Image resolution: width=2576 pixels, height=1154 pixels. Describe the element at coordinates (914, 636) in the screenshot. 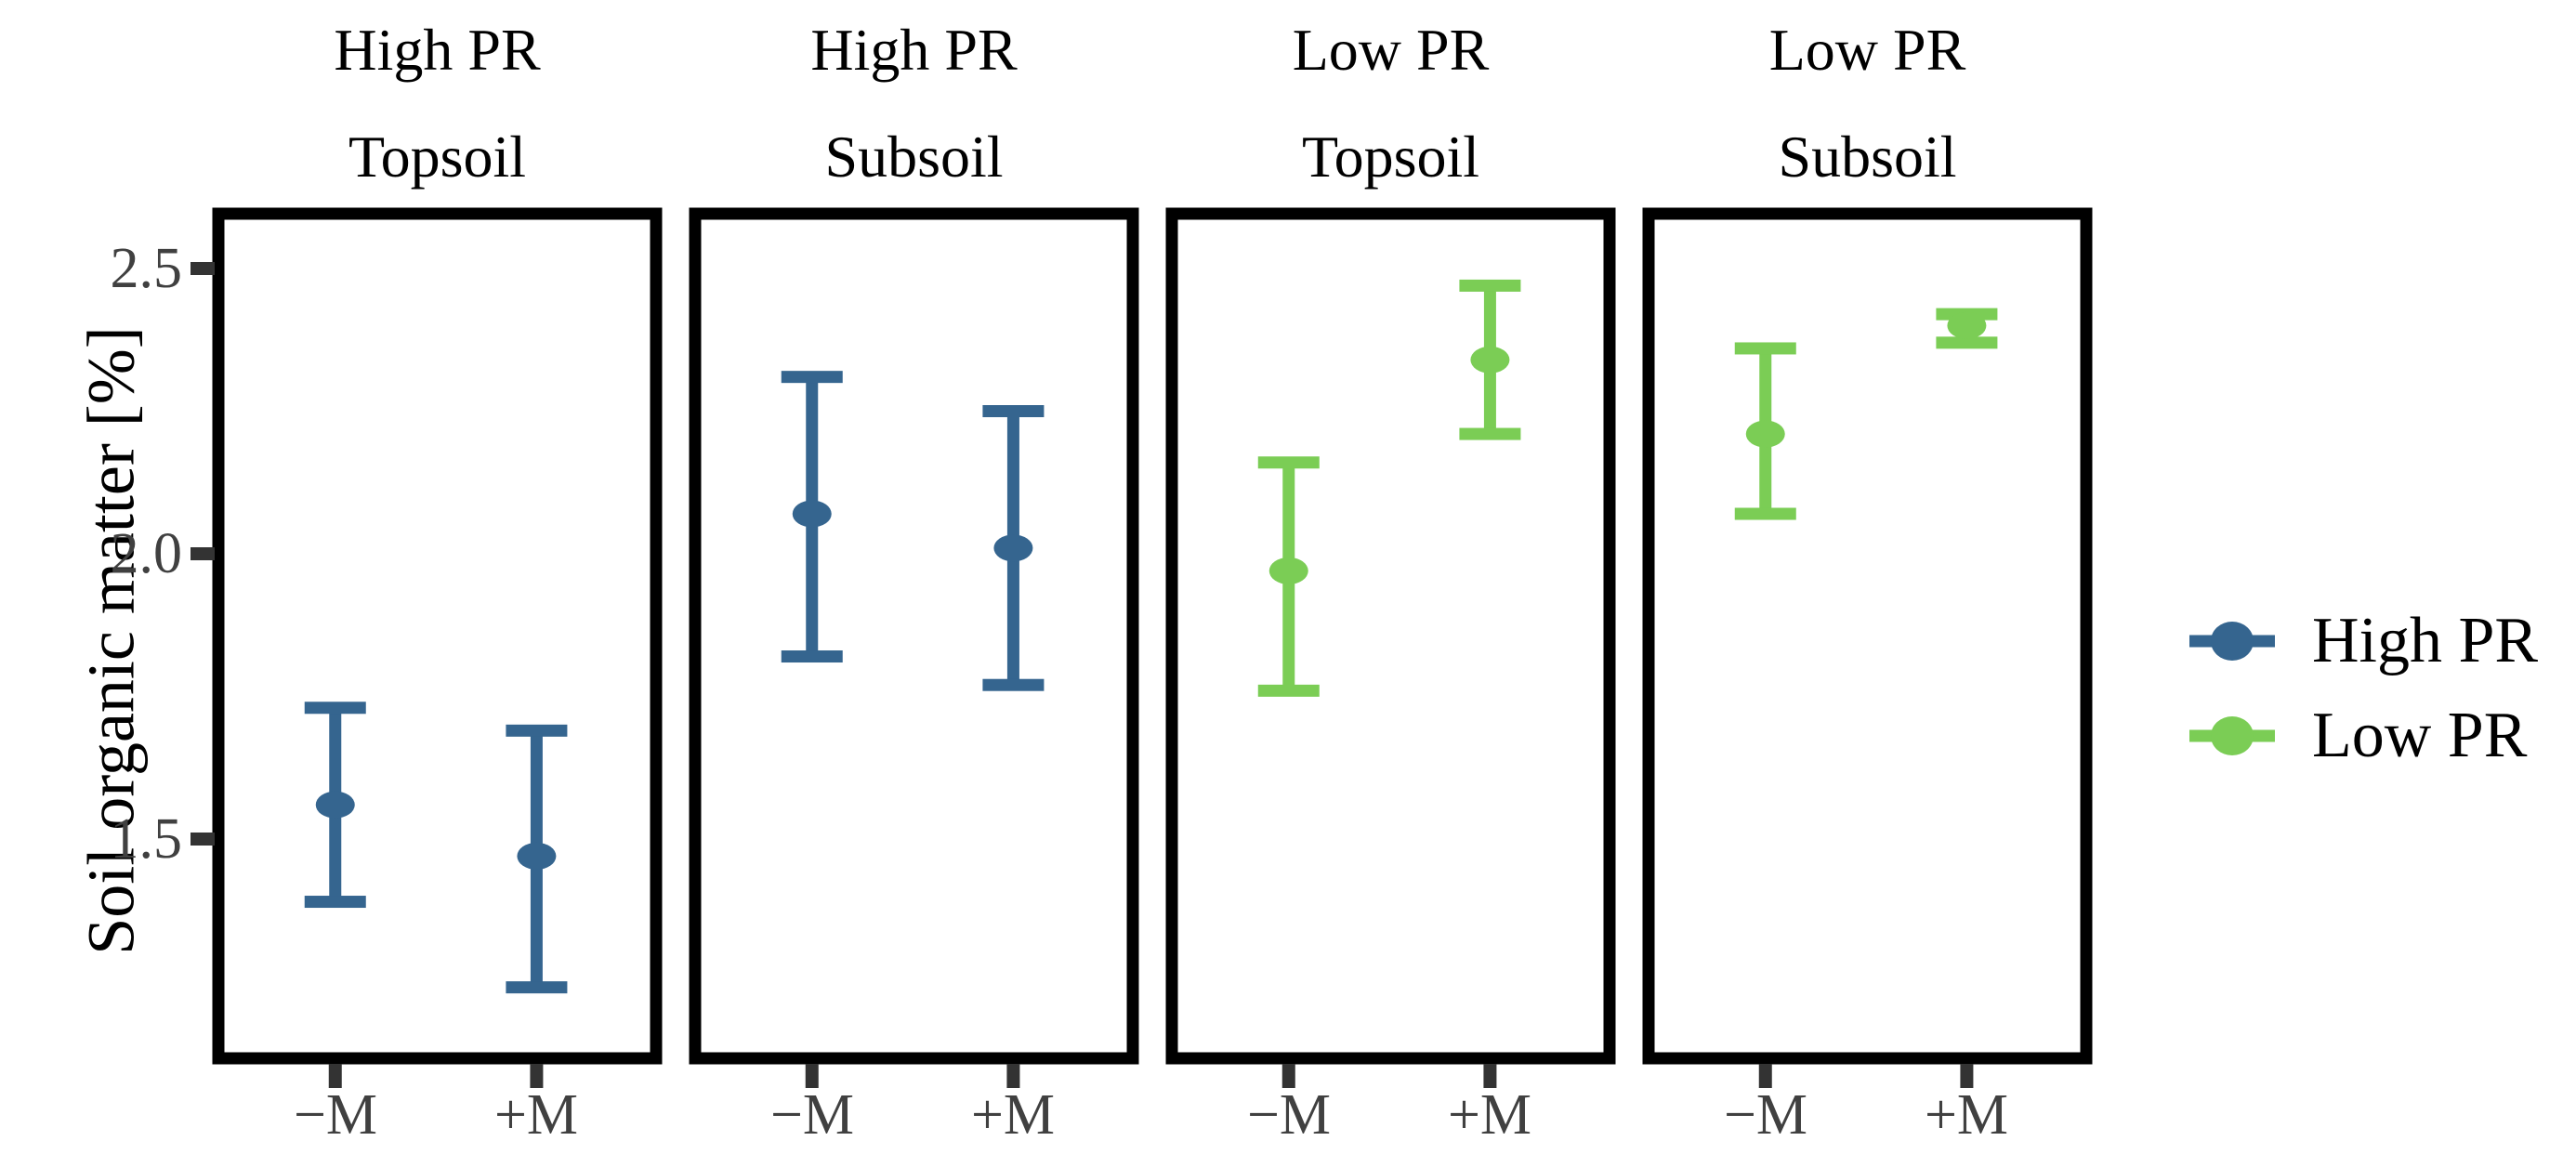

I see `panel-border-high-pr-subsoil` at that location.